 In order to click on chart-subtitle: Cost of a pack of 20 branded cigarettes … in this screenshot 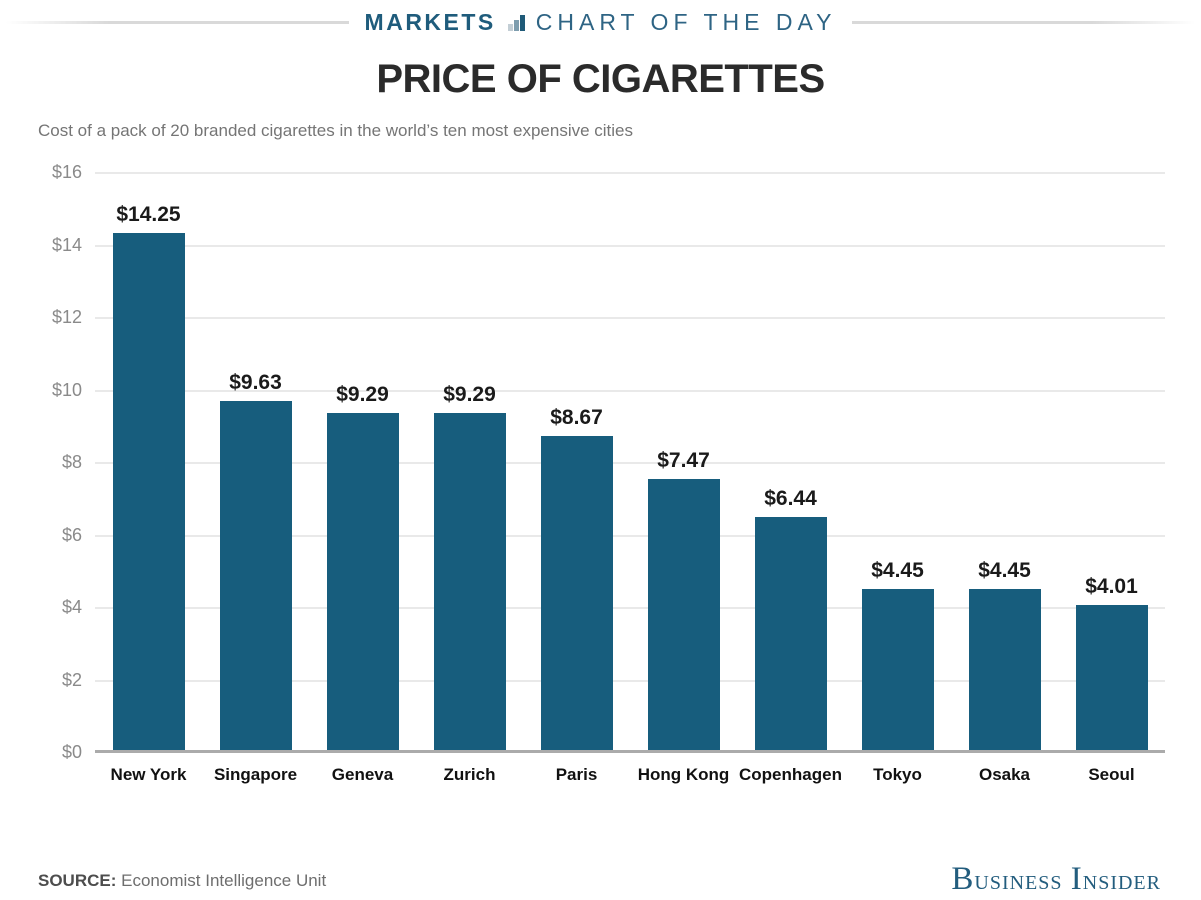, I will do `click(336, 130)`.